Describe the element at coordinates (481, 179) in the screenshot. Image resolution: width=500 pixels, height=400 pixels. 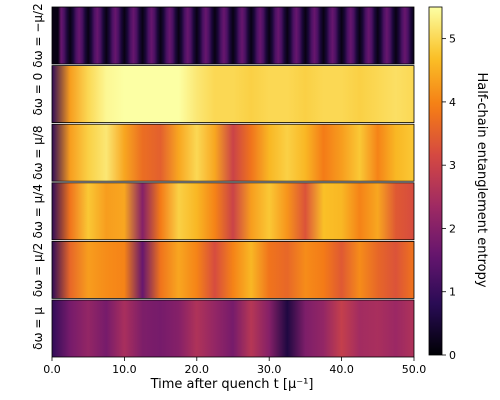
I see `colorbar-label: Half-chain entanglement entropy` at that location.